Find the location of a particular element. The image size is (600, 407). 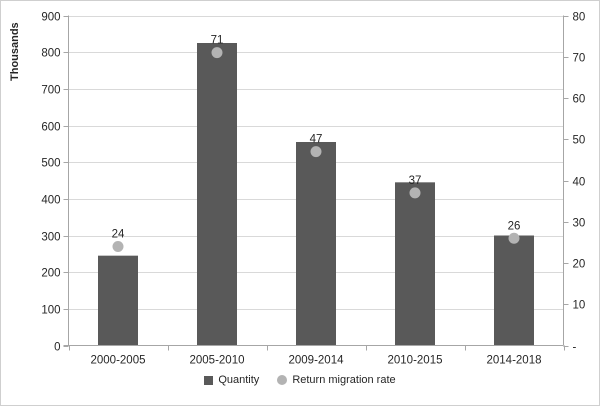

right-axis-tick-label: - is located at coordinates (575, 348).